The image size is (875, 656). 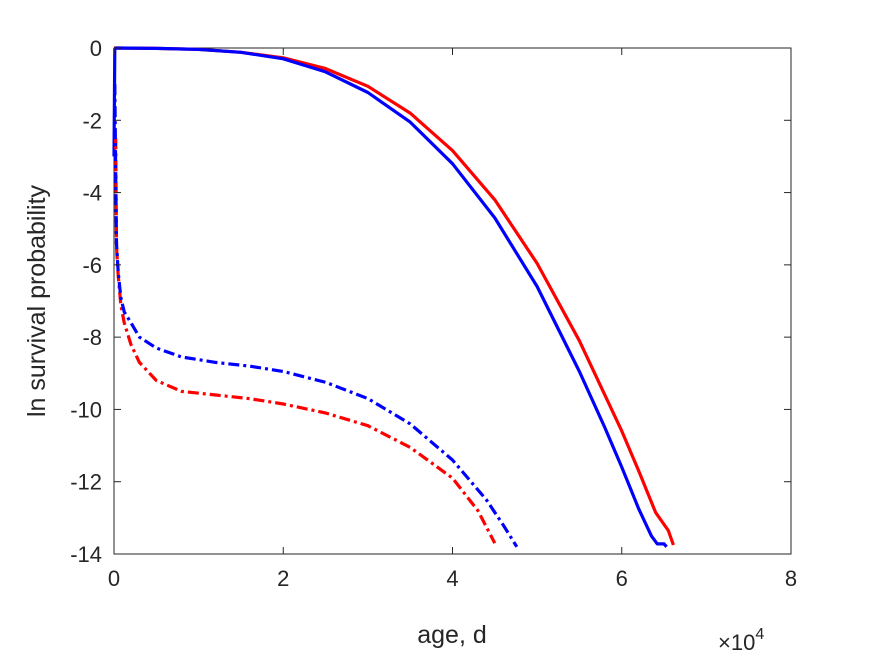 I want to click on x-tick-label: 0, so click(x=114, y=578).